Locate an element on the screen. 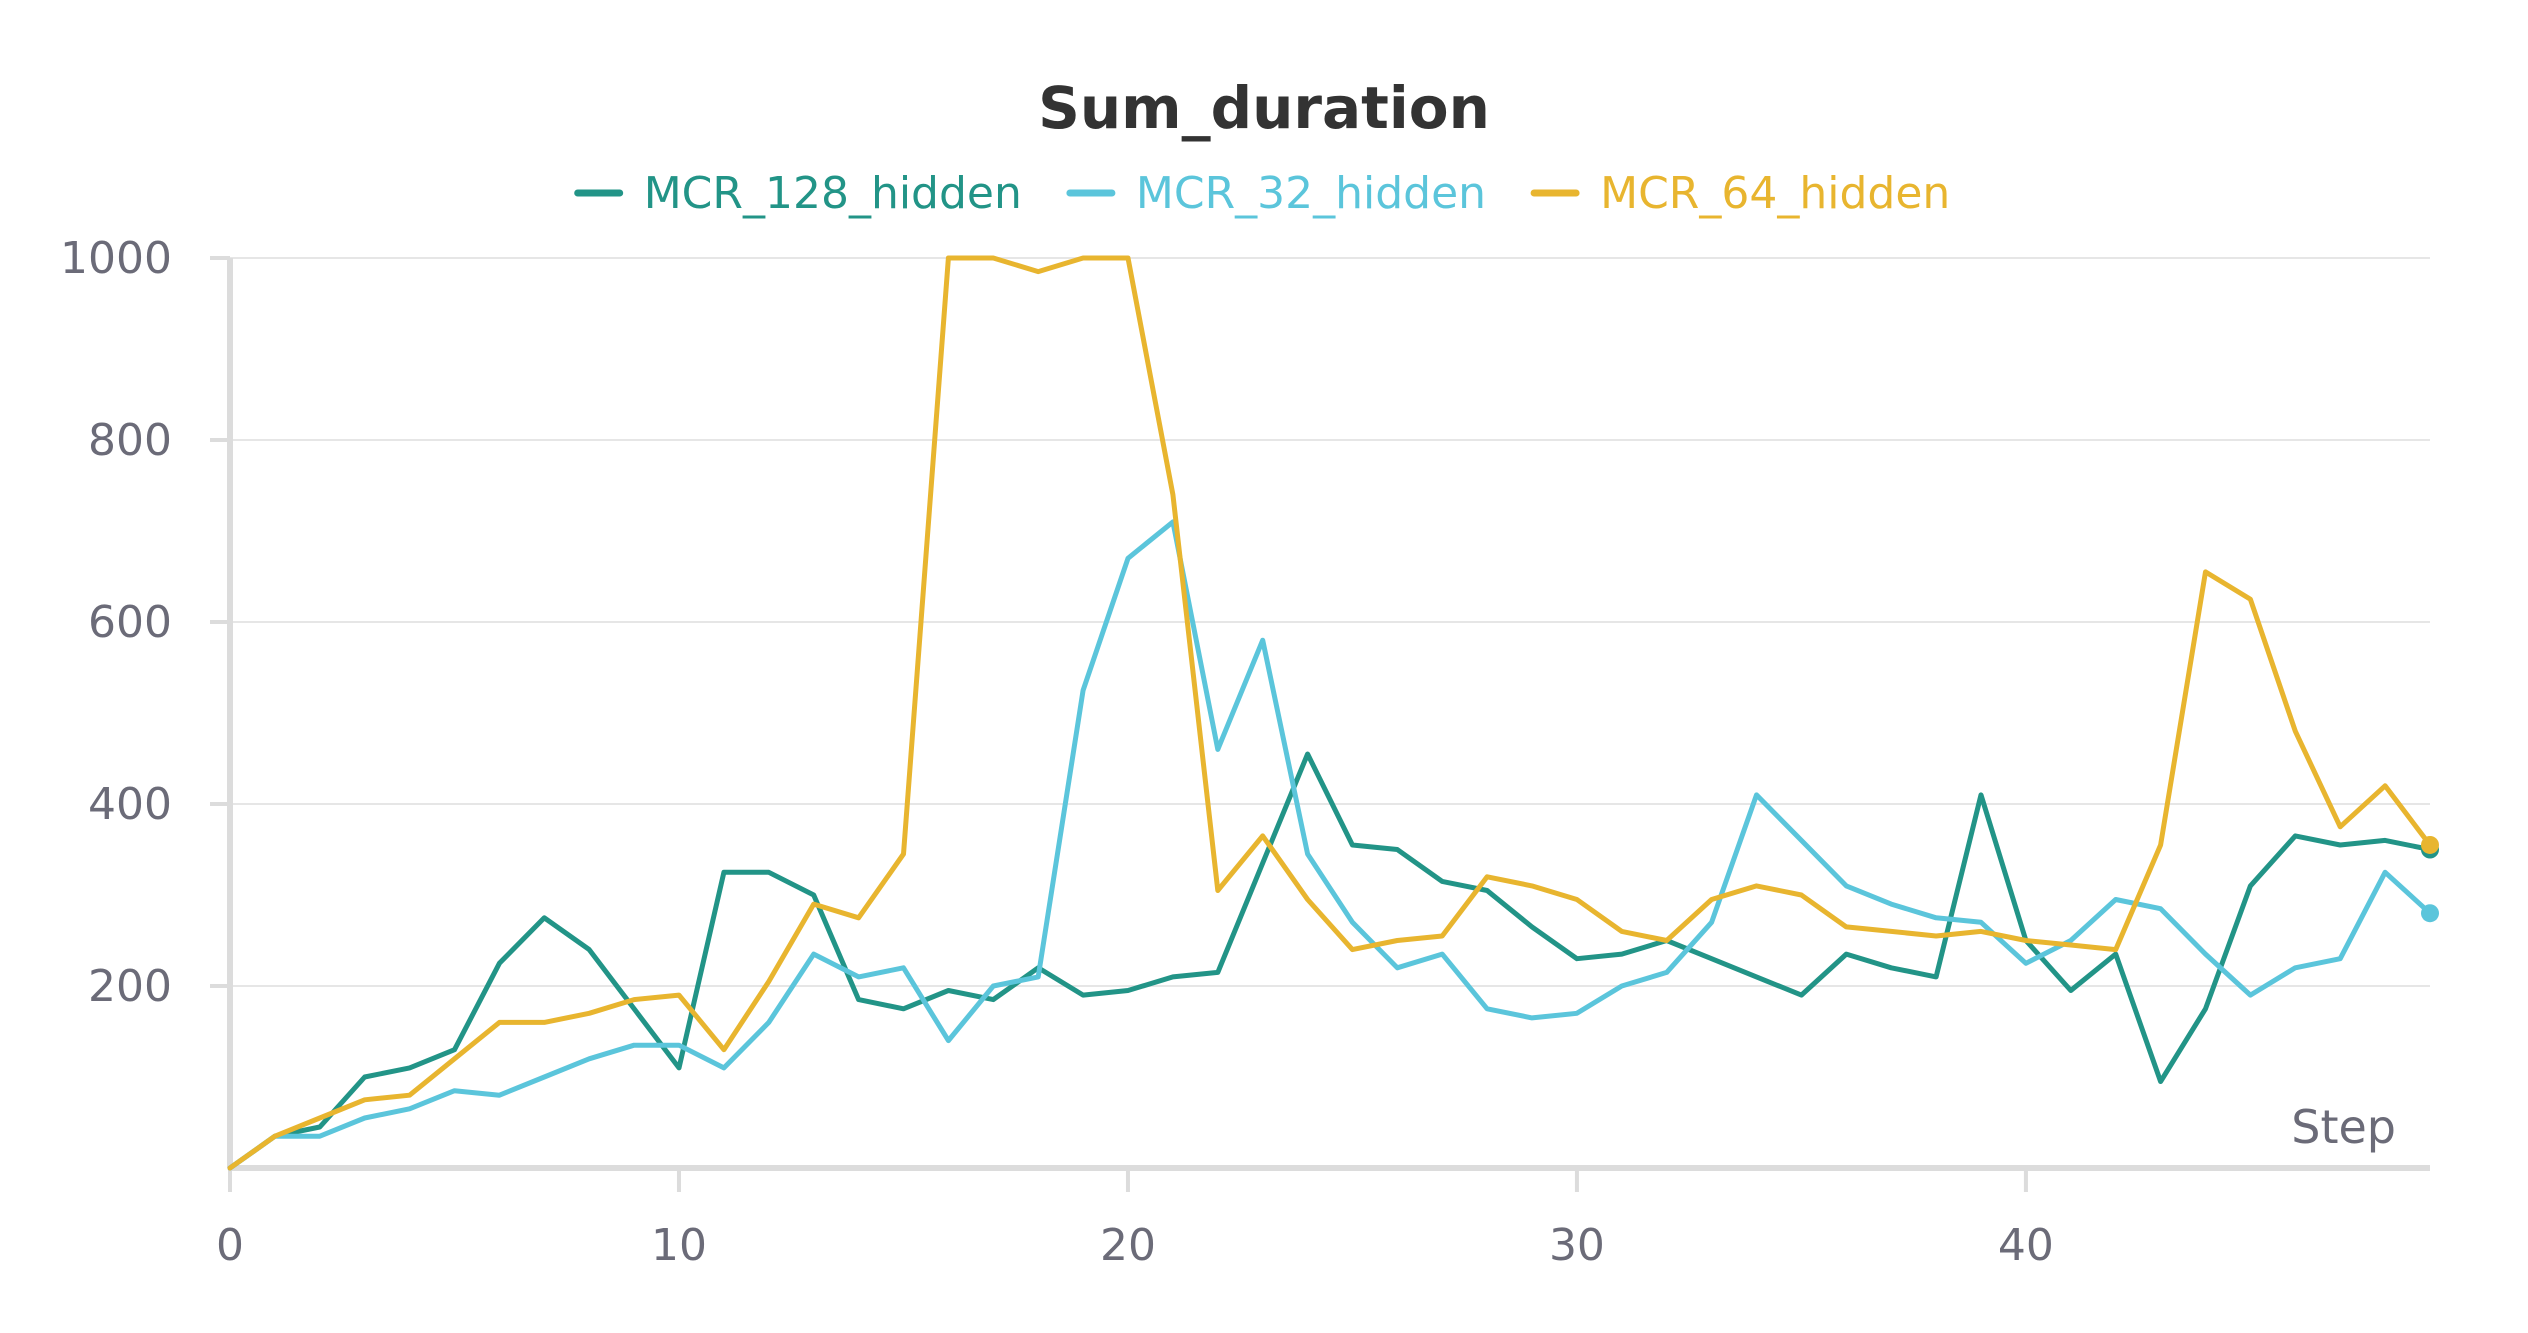 This screenshot has height=1333, width=2528. x-axis-label: Step is located at coordinates (2343, 1127).